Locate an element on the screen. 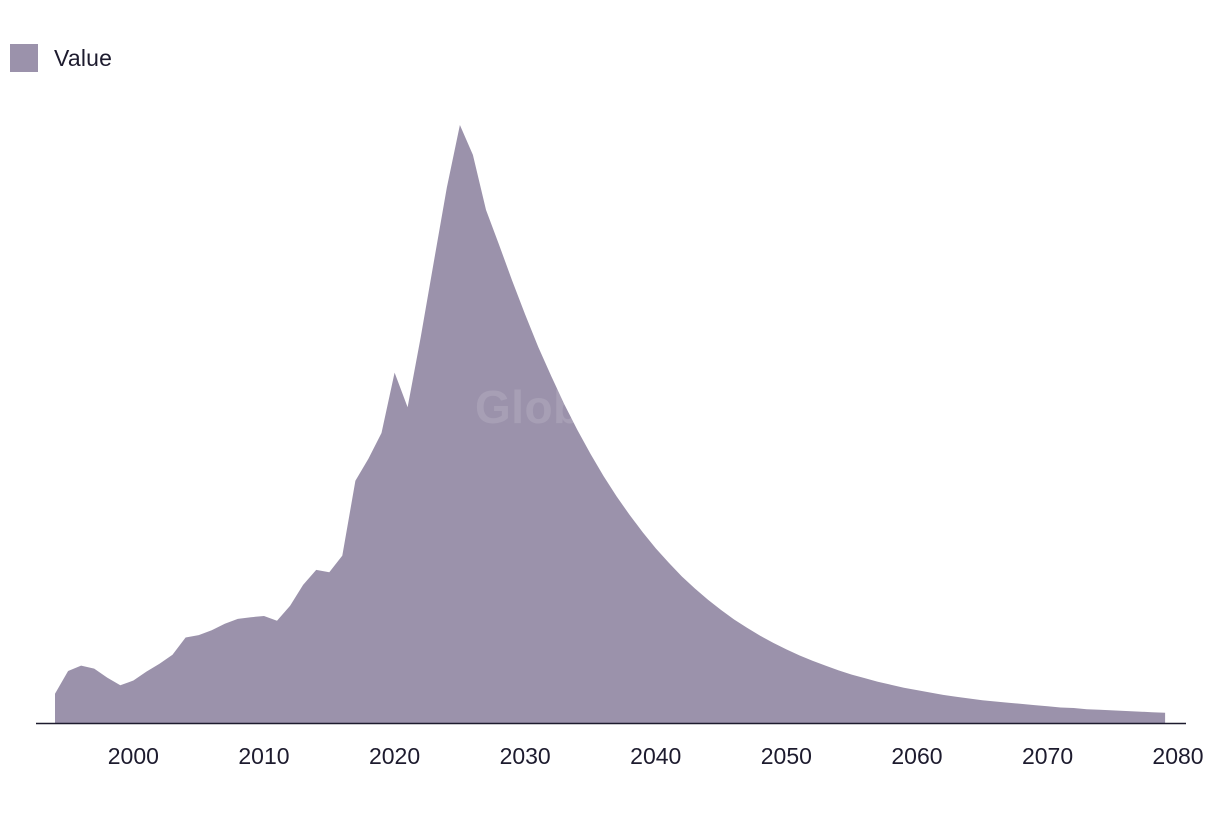 The image size is (1220, 816). x-tick-label: 2000 is located at coordinates (133, 756).